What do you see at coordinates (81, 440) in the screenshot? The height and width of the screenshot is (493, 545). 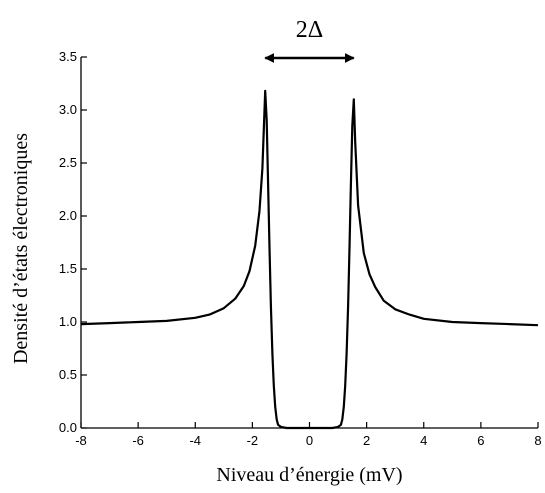 I see `x-tick-label: -8` at bounding box center [81, 440].